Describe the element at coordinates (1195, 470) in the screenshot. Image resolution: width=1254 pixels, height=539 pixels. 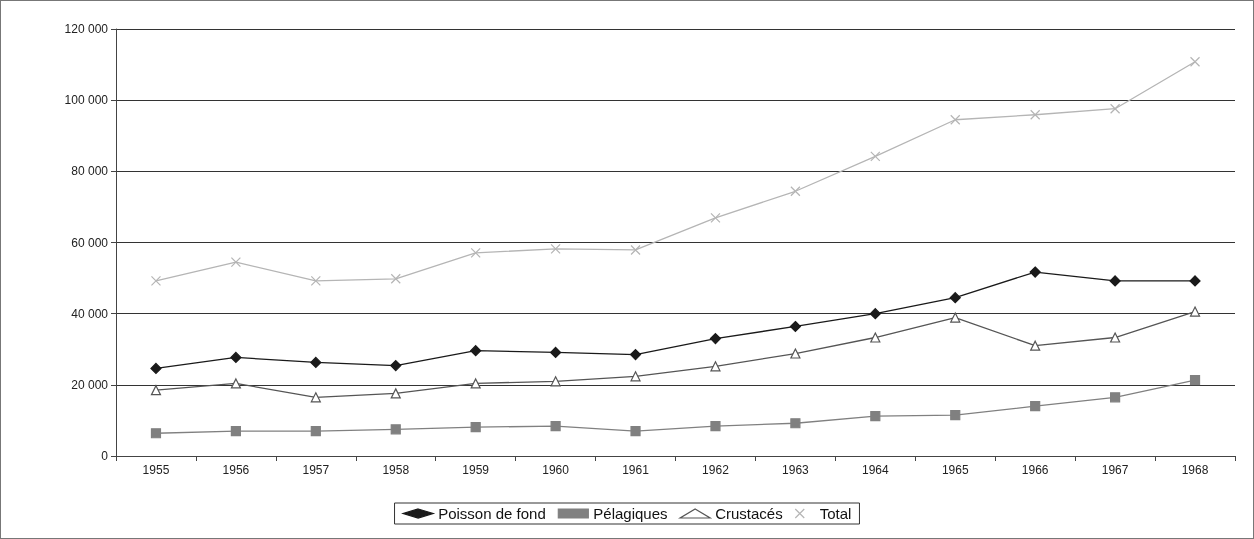
I see `x-tick-label: 1968` at that location.